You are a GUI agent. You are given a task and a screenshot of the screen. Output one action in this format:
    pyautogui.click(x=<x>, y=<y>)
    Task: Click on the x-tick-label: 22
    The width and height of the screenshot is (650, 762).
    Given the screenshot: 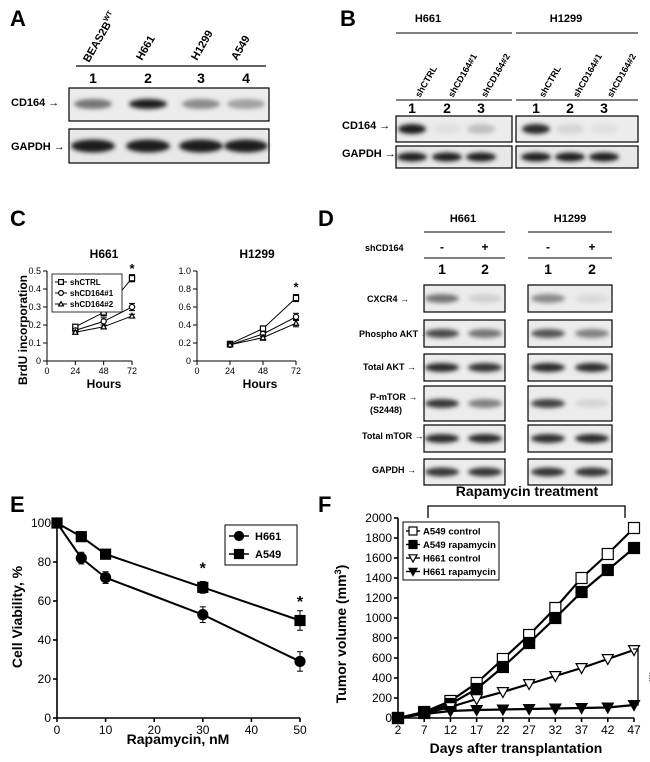 What is the action you would take?
    pyautogui.click(x=503, y=730)
    